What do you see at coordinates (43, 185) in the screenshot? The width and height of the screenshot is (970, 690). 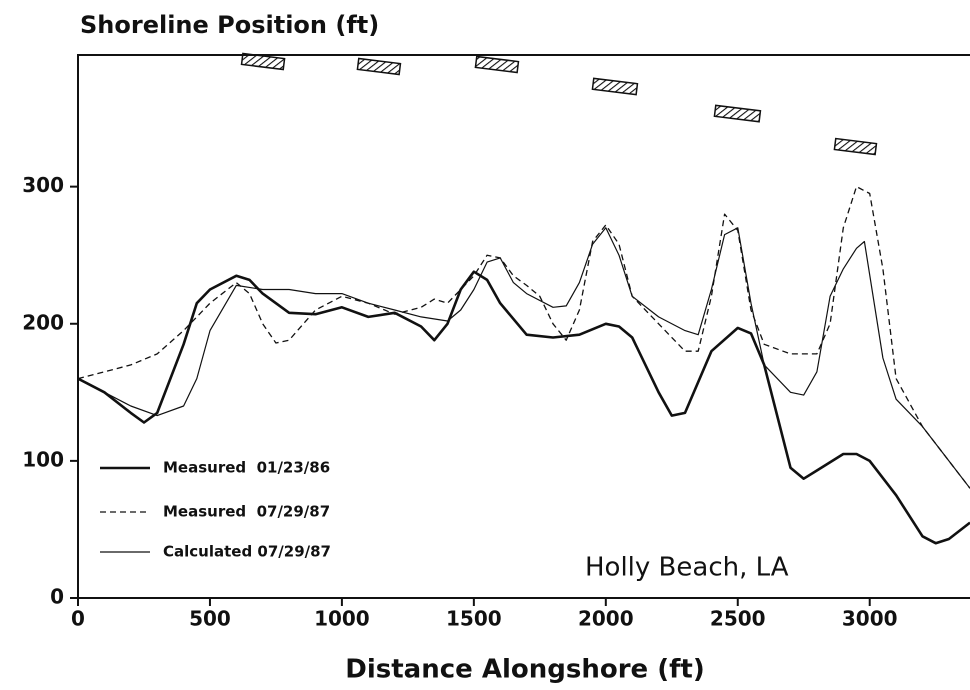 I see `y-tick-label: 300` at bounding box center [43, 185].